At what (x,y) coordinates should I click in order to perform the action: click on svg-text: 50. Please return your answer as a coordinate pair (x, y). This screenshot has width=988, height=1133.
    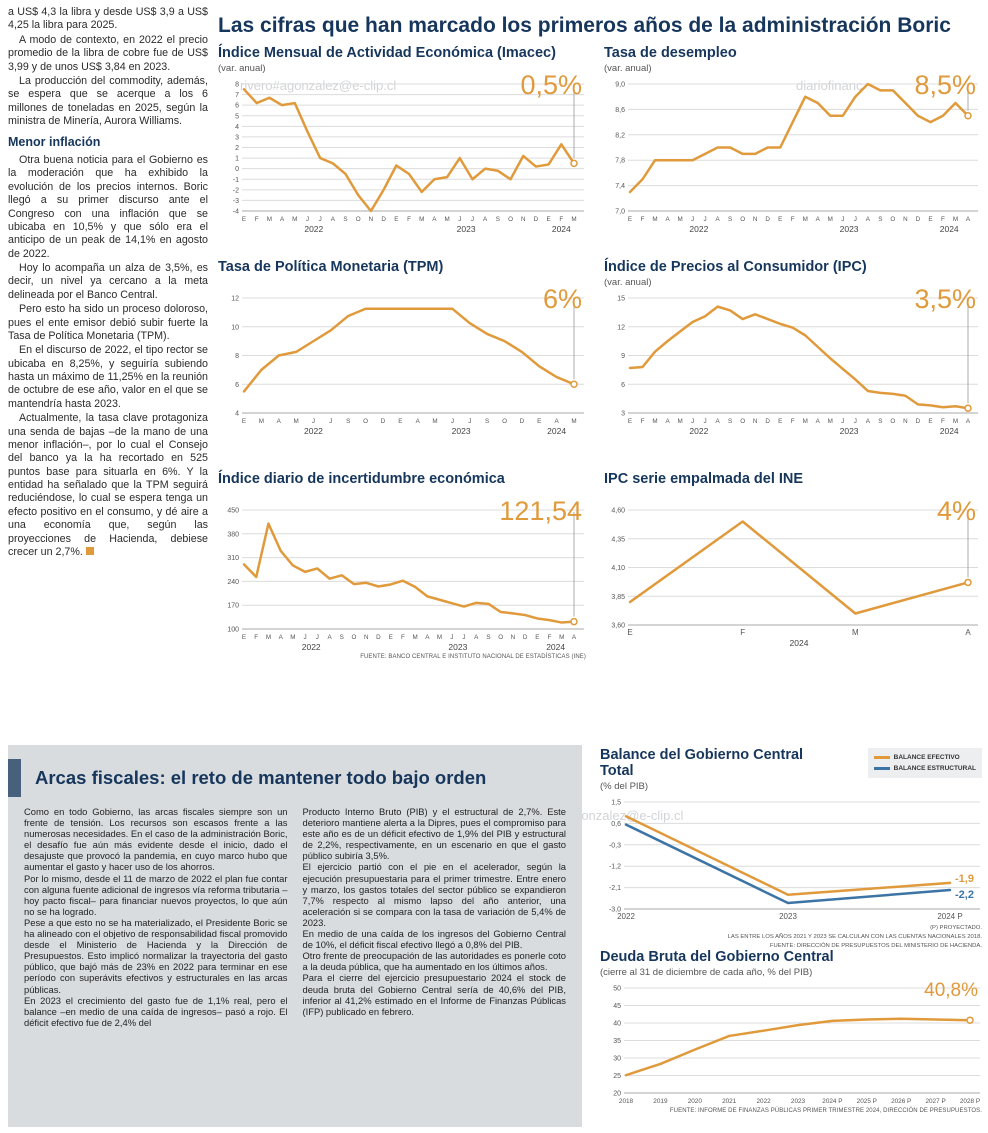
    Looking at the image, I should click on (617, 988).